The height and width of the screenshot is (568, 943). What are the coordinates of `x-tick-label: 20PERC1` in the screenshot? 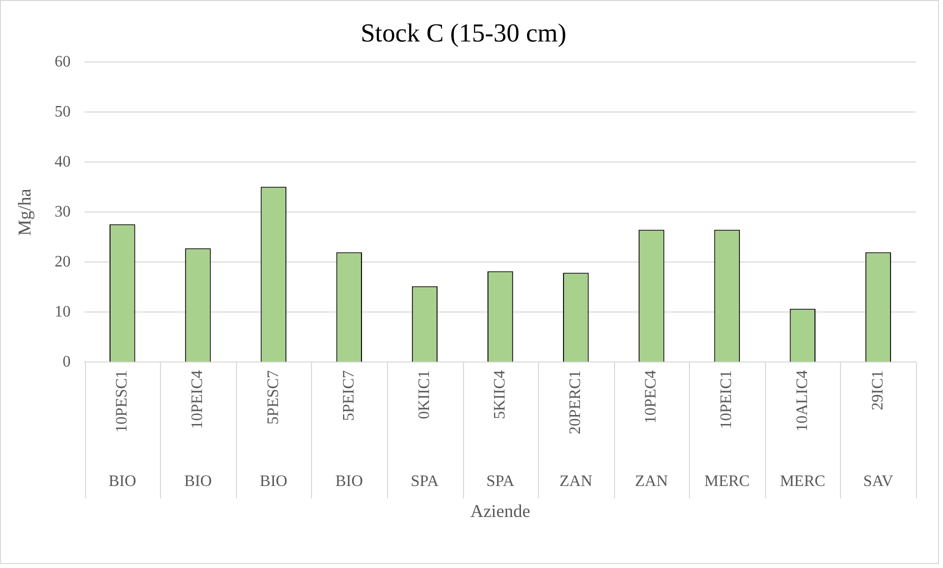 It's located at (575, 402).